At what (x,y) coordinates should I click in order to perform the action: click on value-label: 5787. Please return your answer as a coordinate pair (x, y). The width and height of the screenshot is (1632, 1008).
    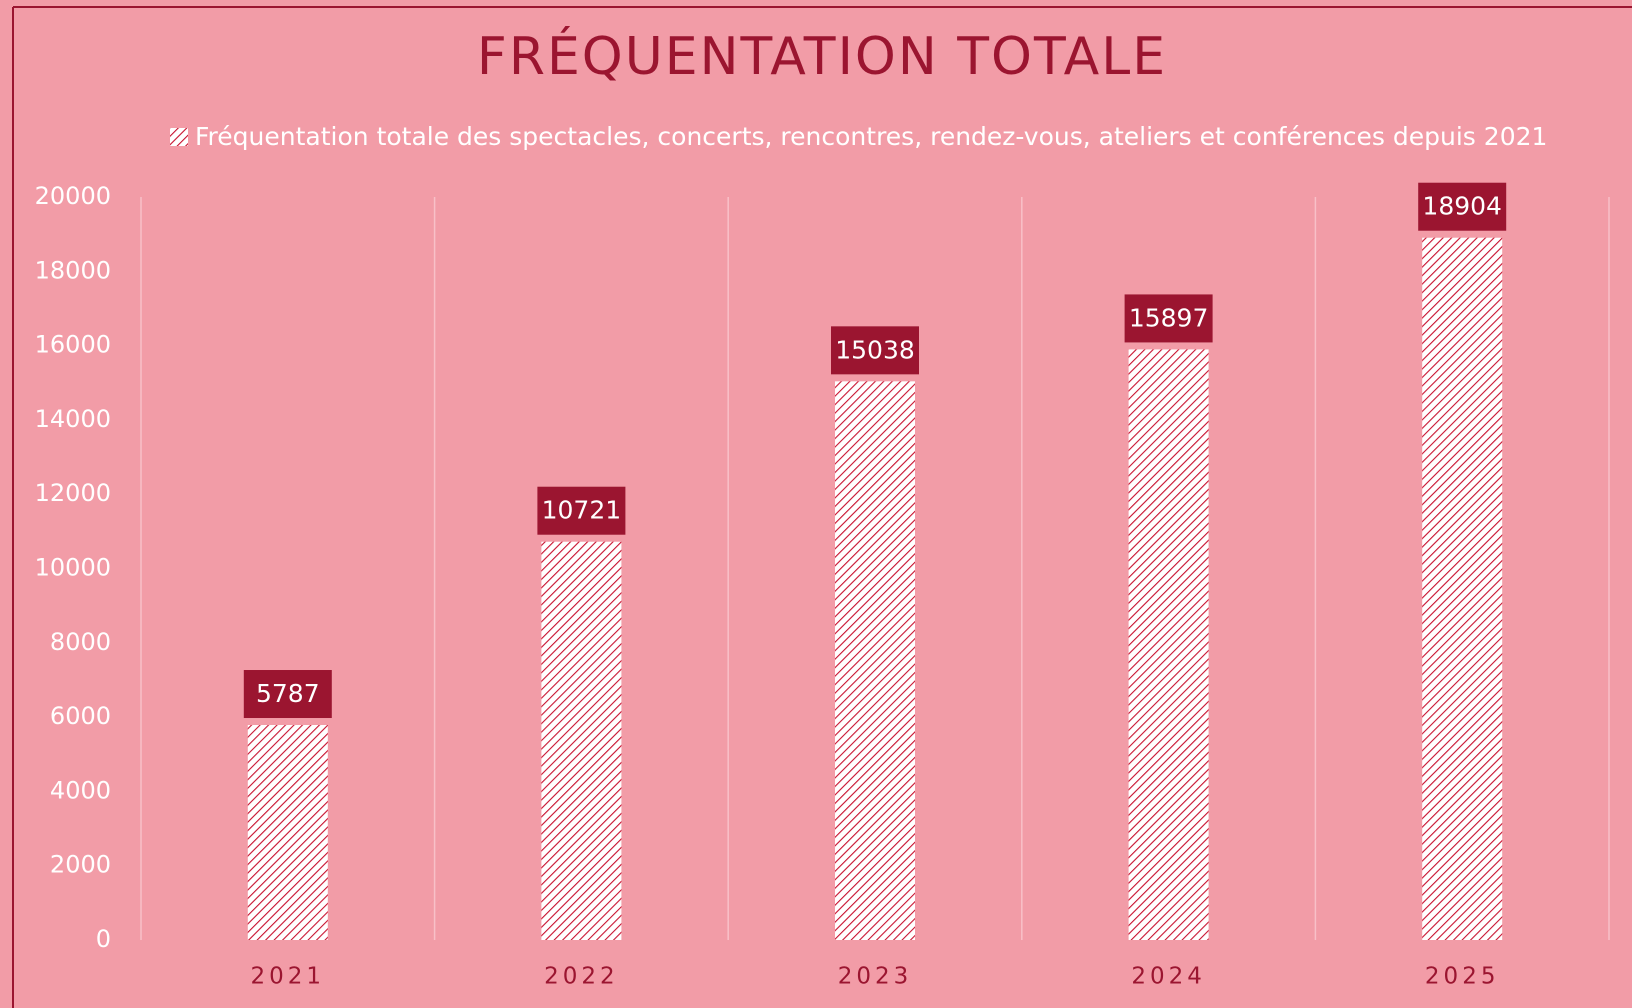
    Looking at the image, I should click on (288, 693).